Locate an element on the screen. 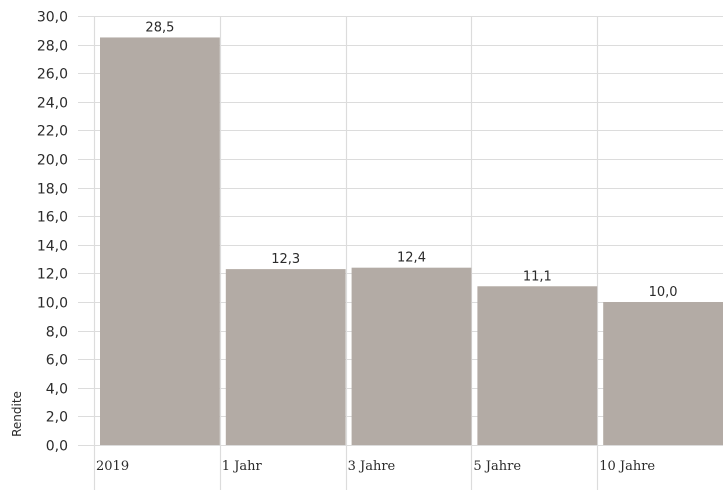 This screenshot has height=491, width=723. y-tick-label: 10,0 is located at coordinates (52, 304).